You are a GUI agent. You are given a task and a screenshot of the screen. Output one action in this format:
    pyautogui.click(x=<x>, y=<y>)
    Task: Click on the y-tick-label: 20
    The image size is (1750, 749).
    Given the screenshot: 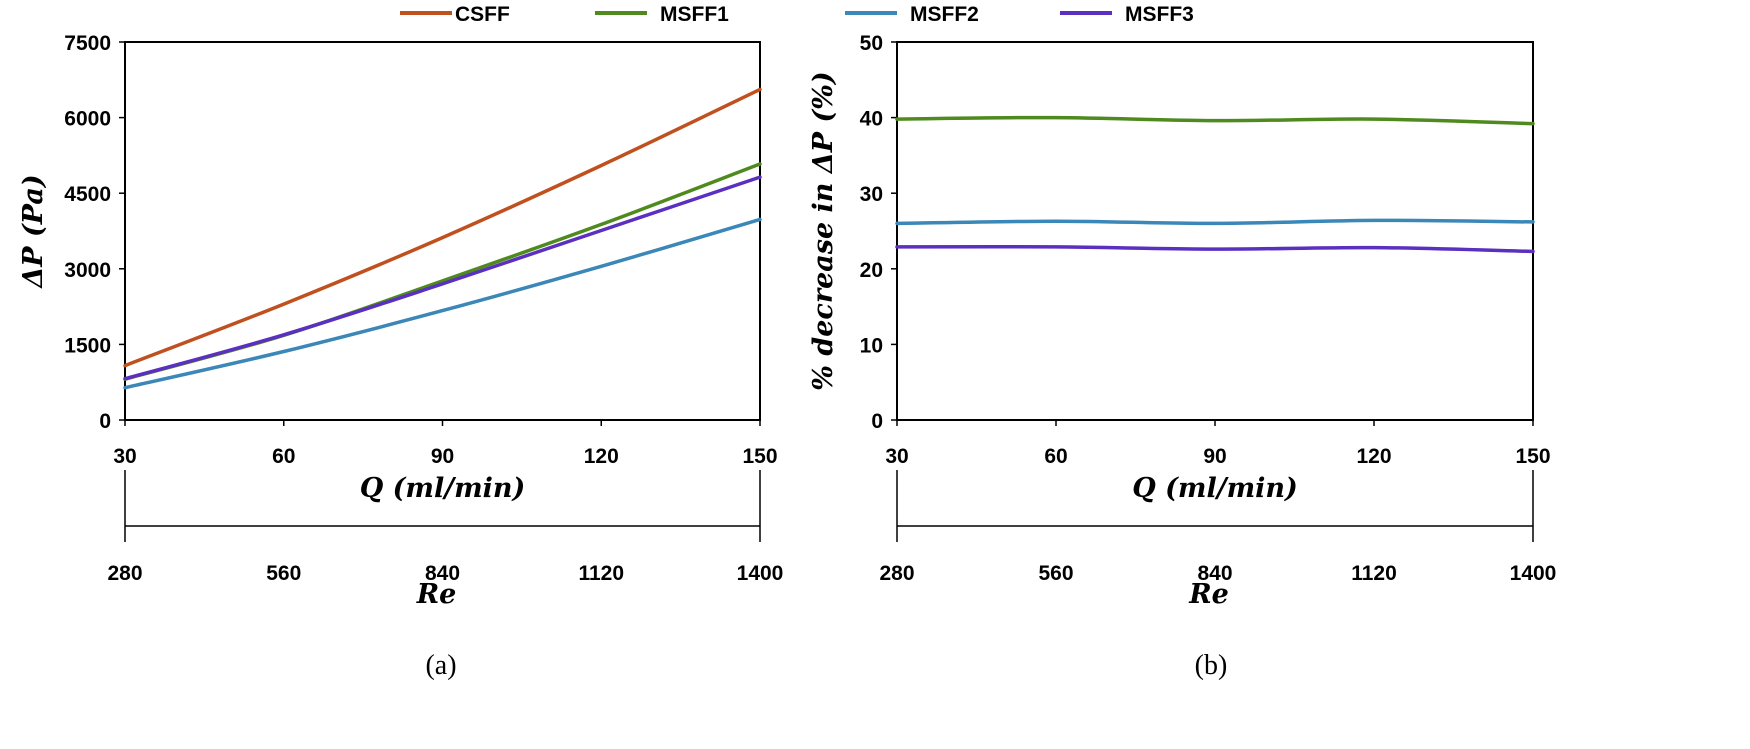 What is the action you would take?
    pyautogui.click(x=871, y=270)
    